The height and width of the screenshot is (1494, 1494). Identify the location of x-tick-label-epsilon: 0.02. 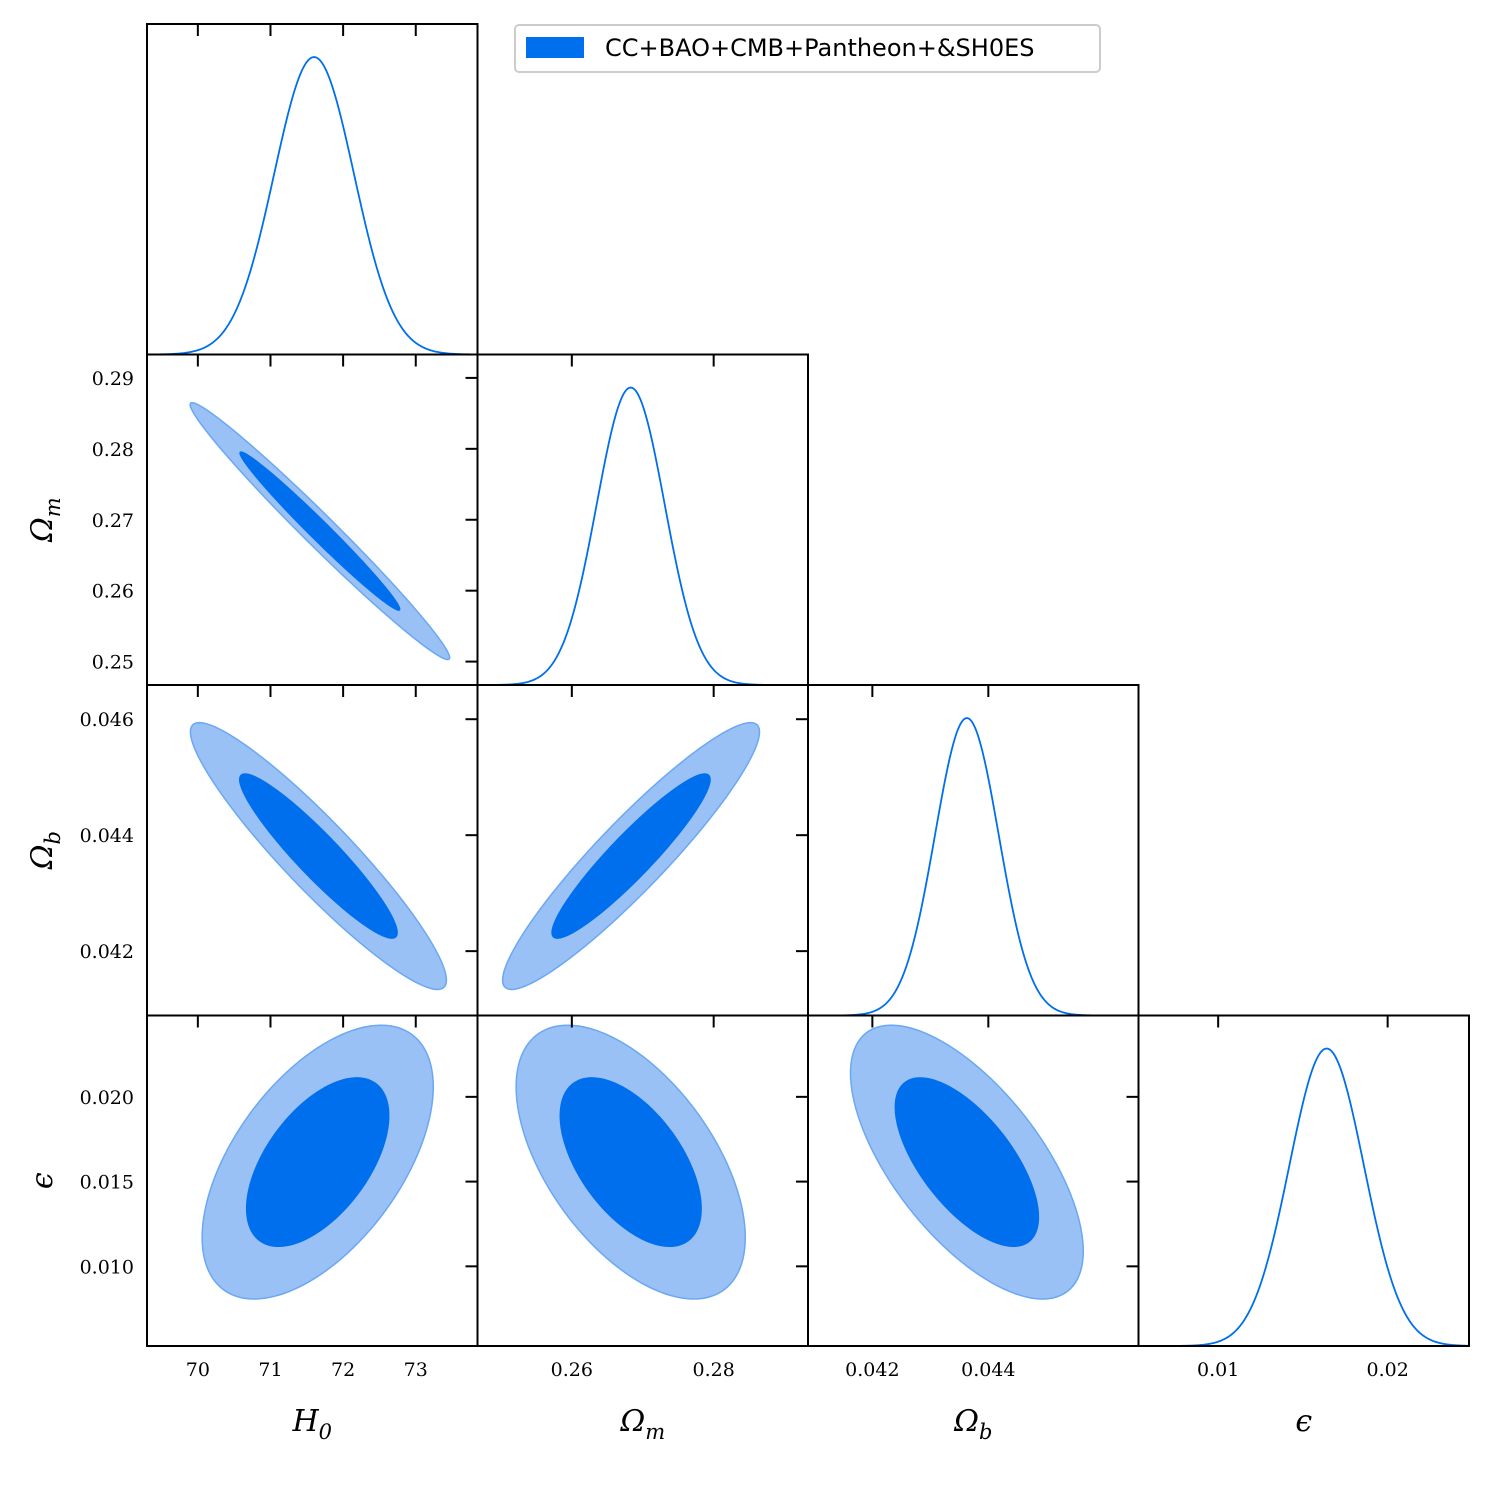
(1387, 1370).